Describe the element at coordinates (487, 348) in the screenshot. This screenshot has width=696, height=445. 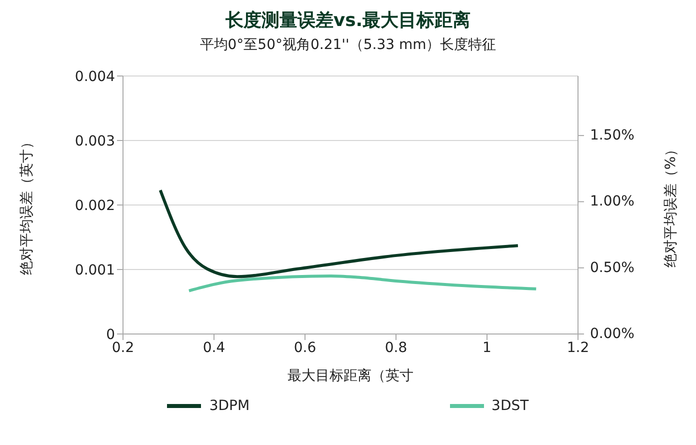
I see `x-tick-label: 1` at that location.